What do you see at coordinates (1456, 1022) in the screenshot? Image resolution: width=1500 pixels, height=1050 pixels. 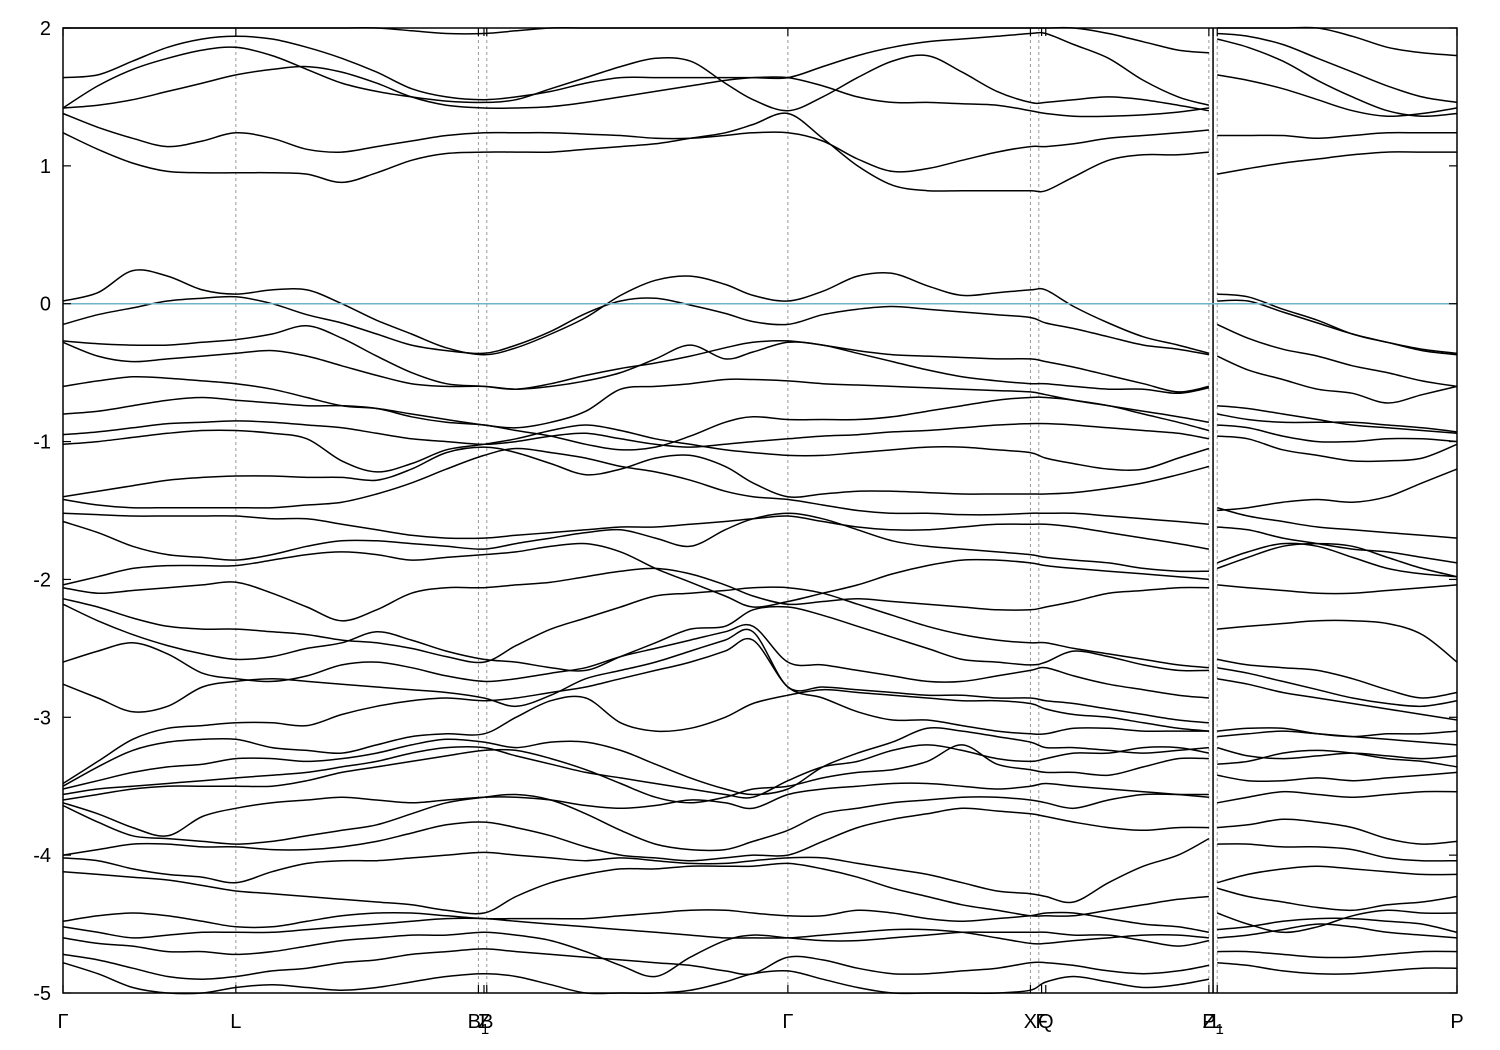 I see `x-tick-label: P` at bounding box center [1456, 1022].